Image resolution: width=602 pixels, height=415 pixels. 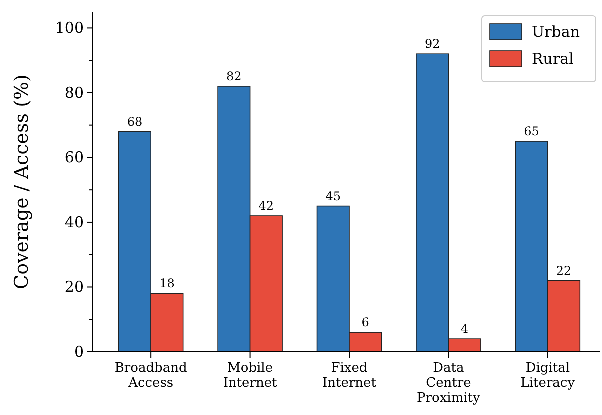 I want to click on y-tick-label: 100, so click(x=69, y=27).